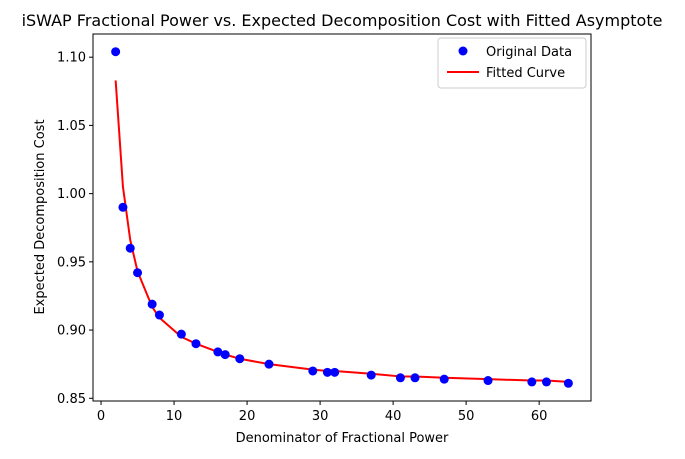 Image resolution: width=685 pixels, height=459 pixels. I want to click on x-tick-label: 50, so click(466, 416).